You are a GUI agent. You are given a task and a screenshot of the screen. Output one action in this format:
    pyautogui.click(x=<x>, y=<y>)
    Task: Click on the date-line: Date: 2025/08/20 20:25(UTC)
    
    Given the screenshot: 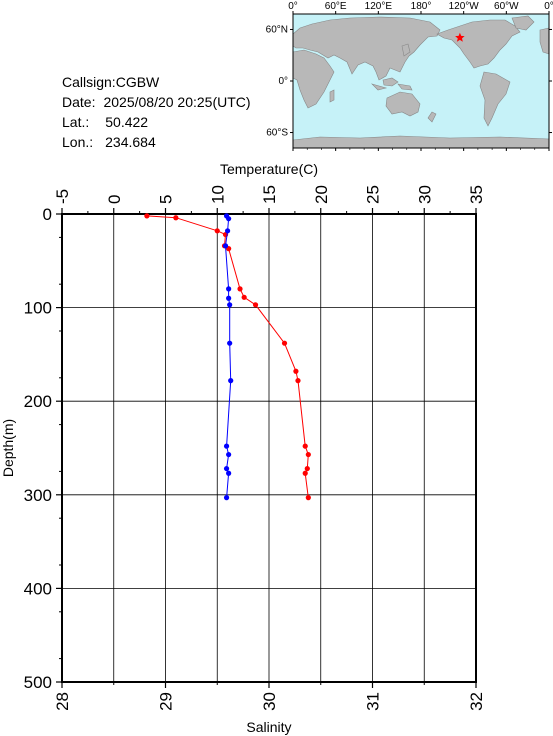 What is the action you would take?
    pyautogui.click(x=156, y=102)
    